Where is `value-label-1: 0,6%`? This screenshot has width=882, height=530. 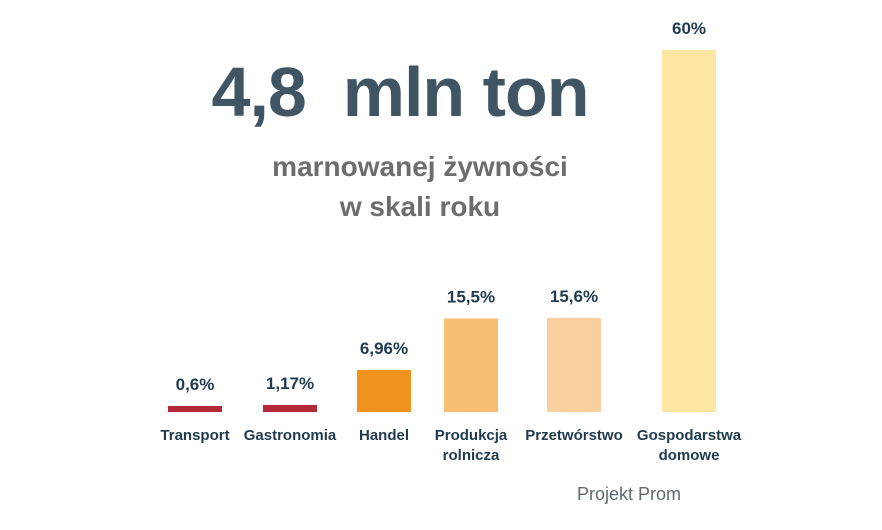 value-label-1: 0,6% is located at coordinates (195, 384).